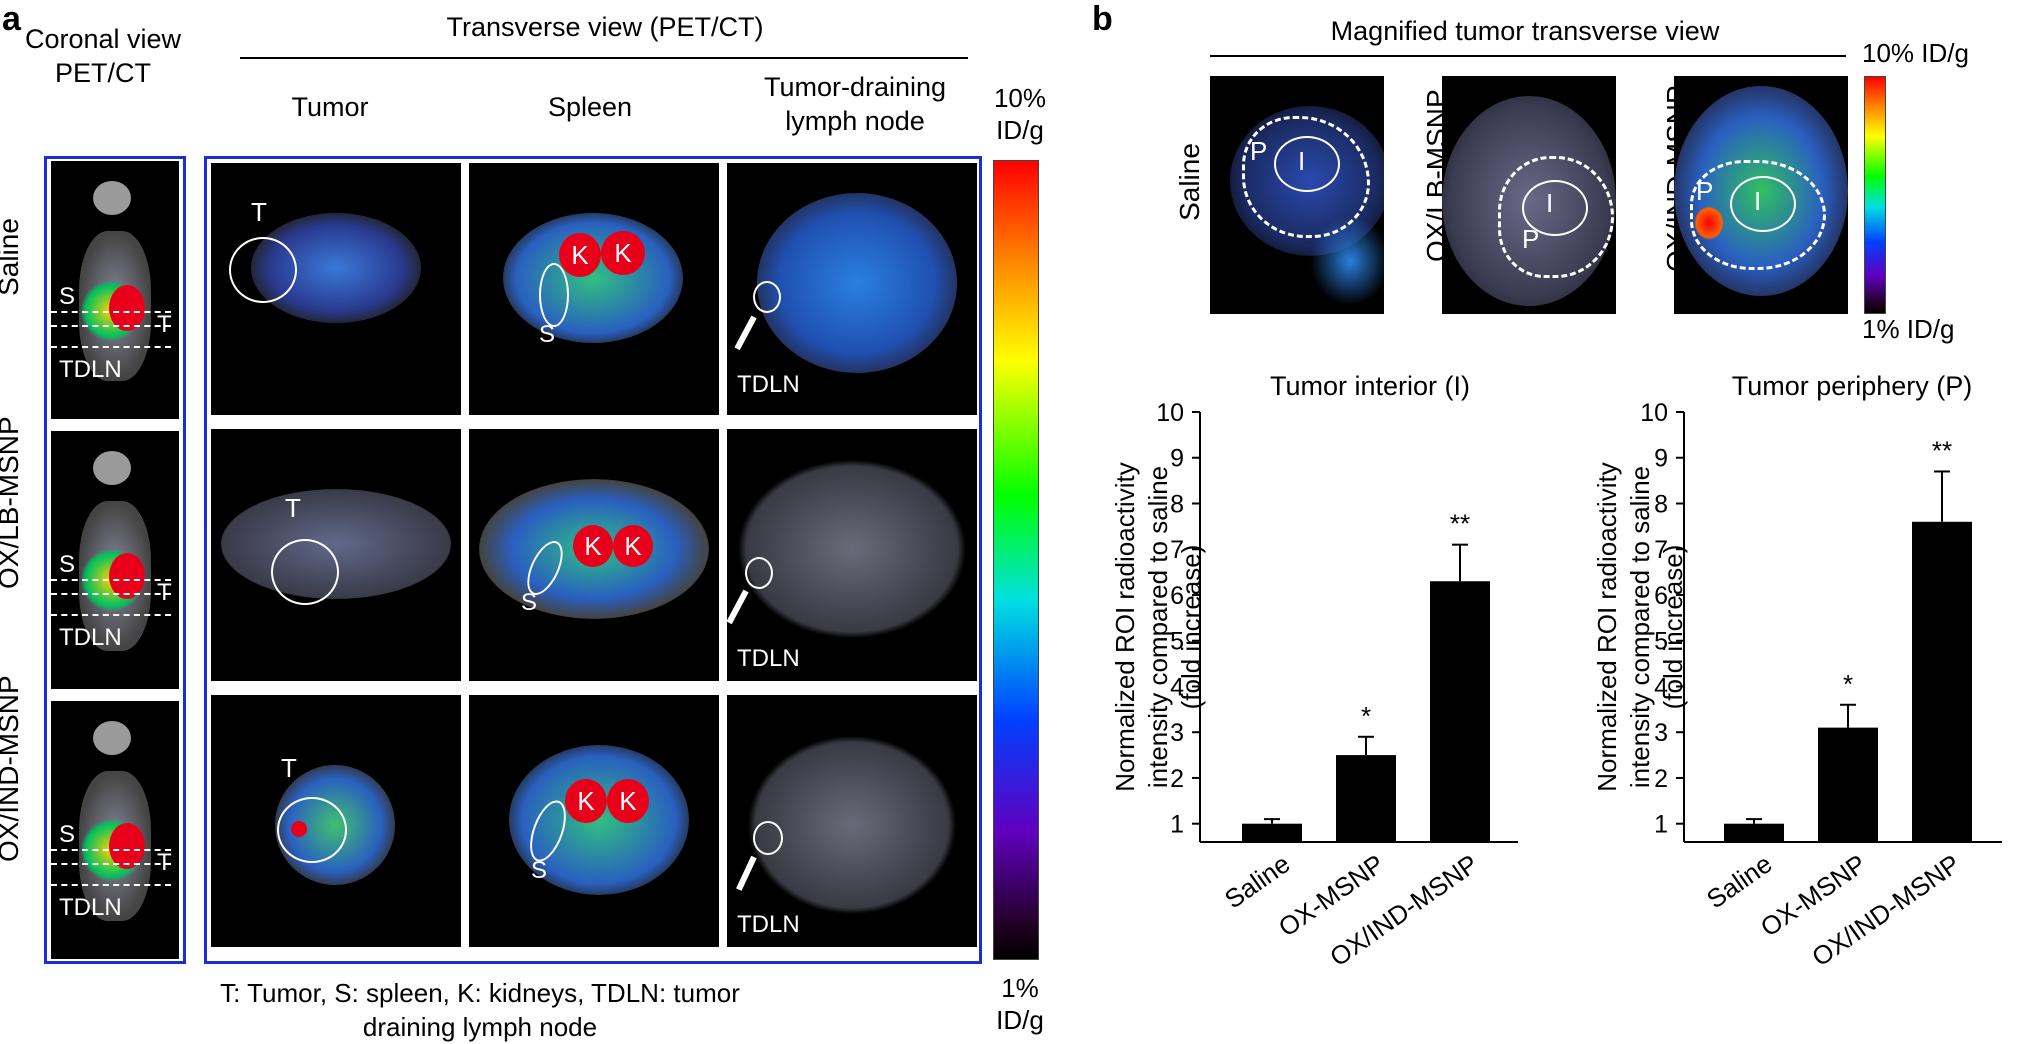  Describe the element at coordinates (1661, 779) in the screenshot. I see `y-tick-label: 2` at that location.